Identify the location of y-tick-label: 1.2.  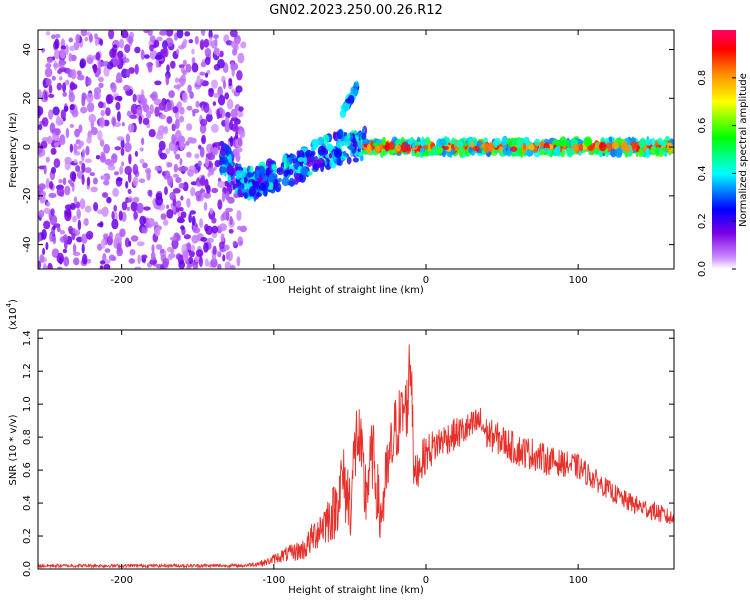
(27, 371).